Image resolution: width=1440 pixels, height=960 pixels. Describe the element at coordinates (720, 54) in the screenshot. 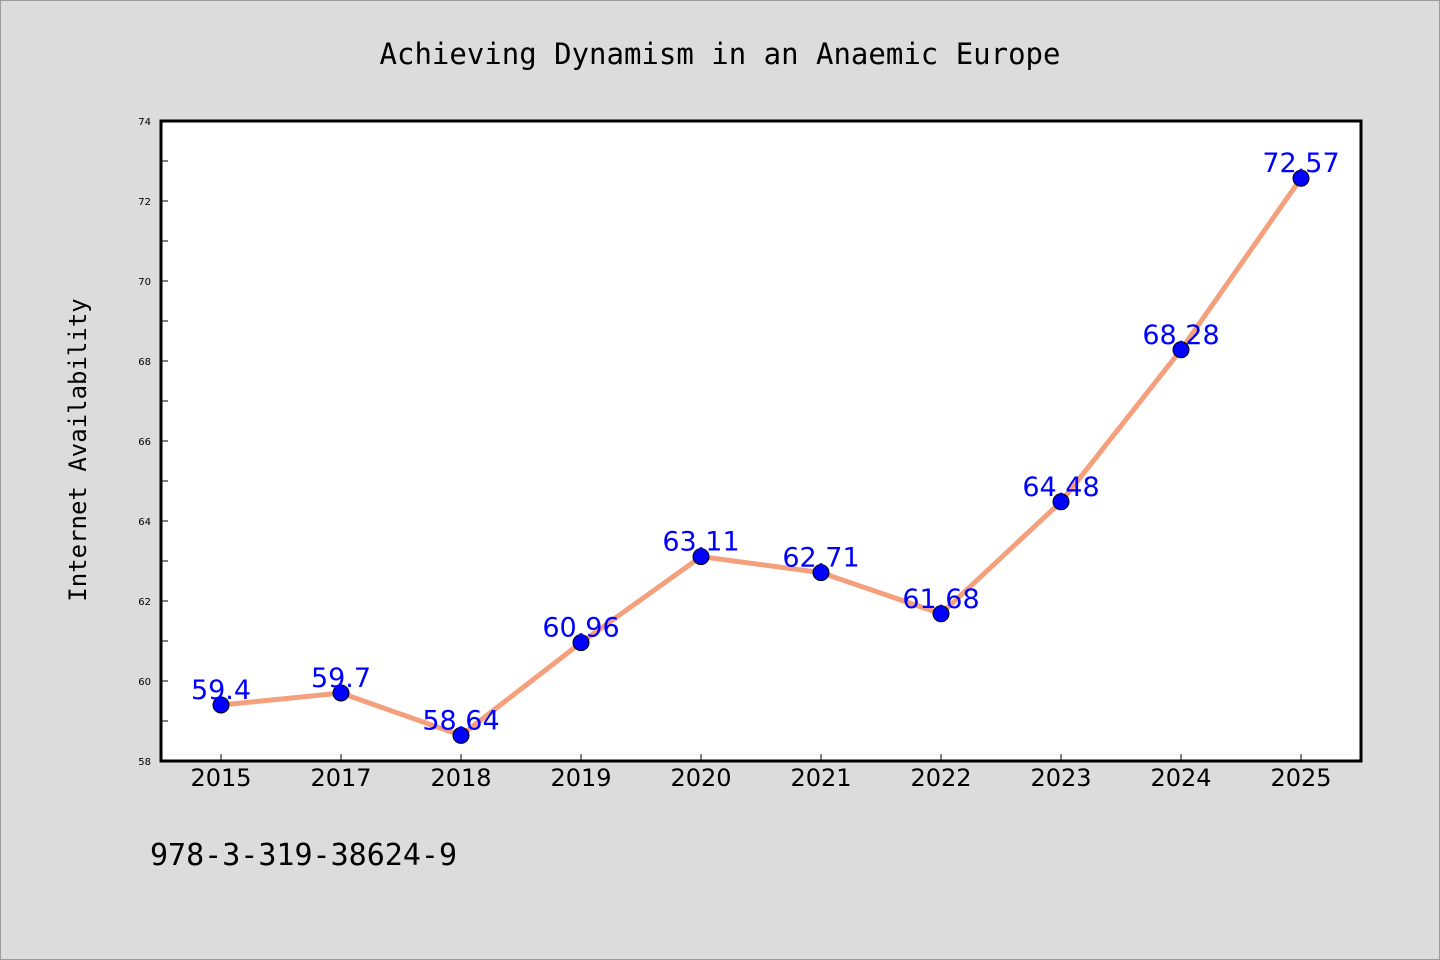

I see `chart-title: Achieving Dynamism in an Anaemic Europe` at that location.